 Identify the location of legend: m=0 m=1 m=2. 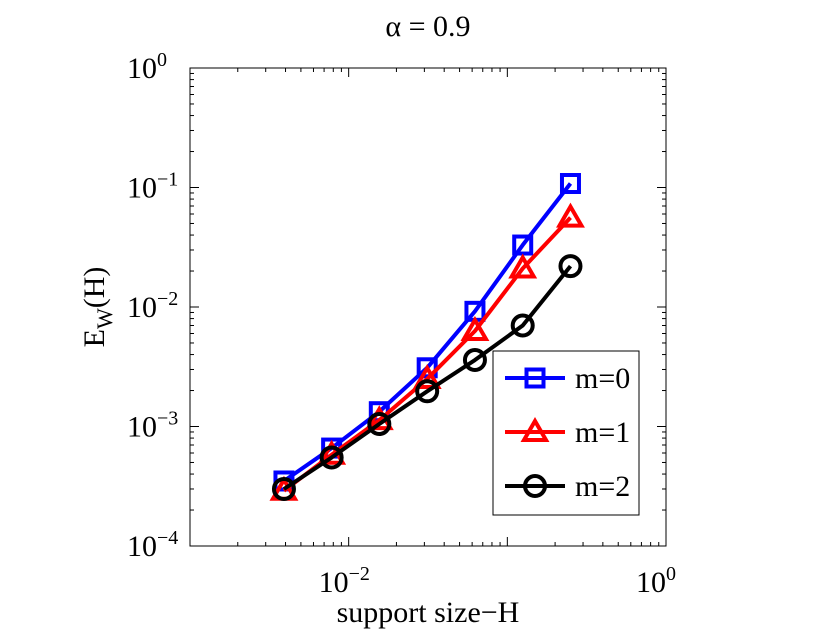
(566, 433).